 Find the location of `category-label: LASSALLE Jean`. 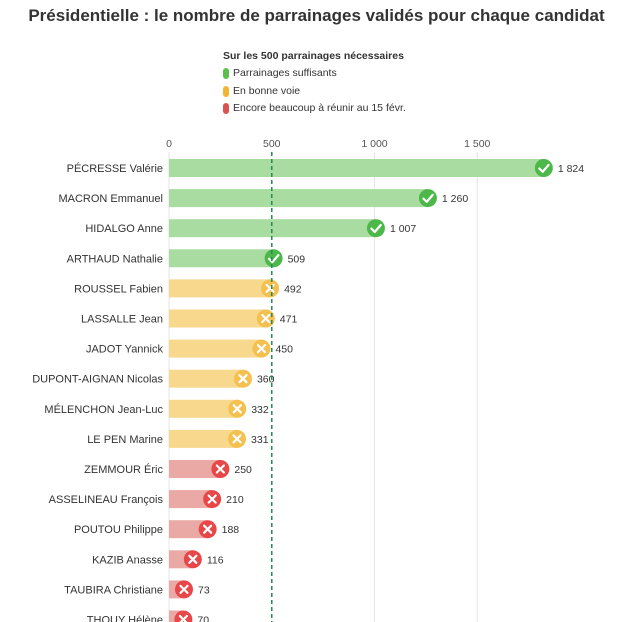

category-label: LASSALLE Jean is located at coordinates (122, 320).